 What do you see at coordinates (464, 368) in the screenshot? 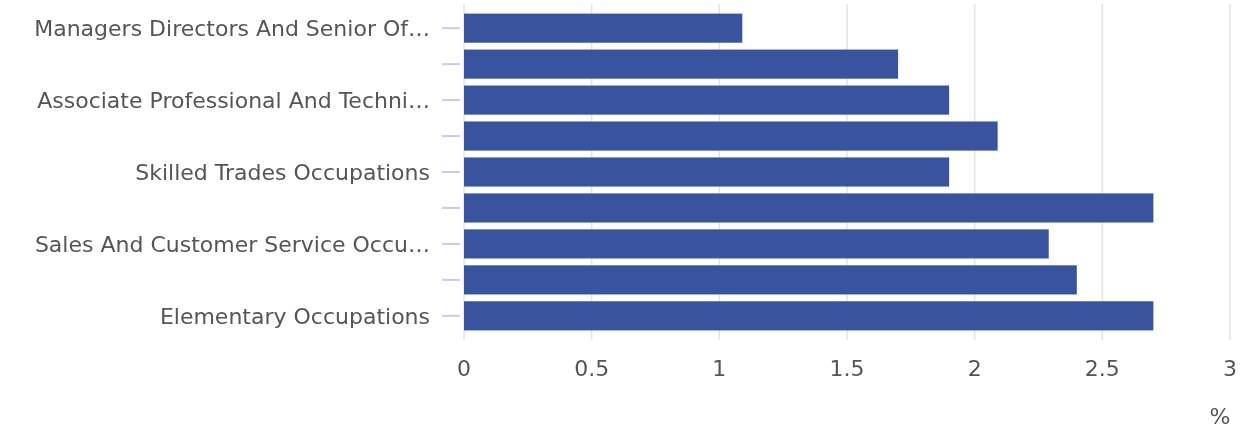
I see `x-tick-label: 0` at bounding box center [464, 368].